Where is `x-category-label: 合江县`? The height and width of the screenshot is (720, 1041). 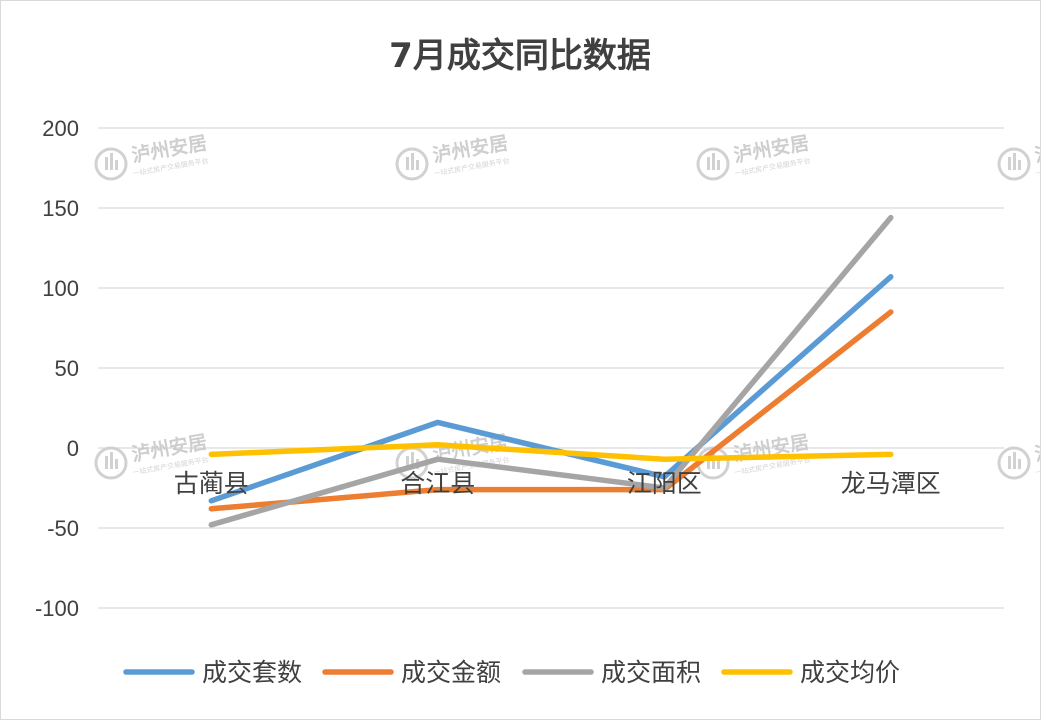 x-category-label: 合江县 is located at coordinates (437, 483).